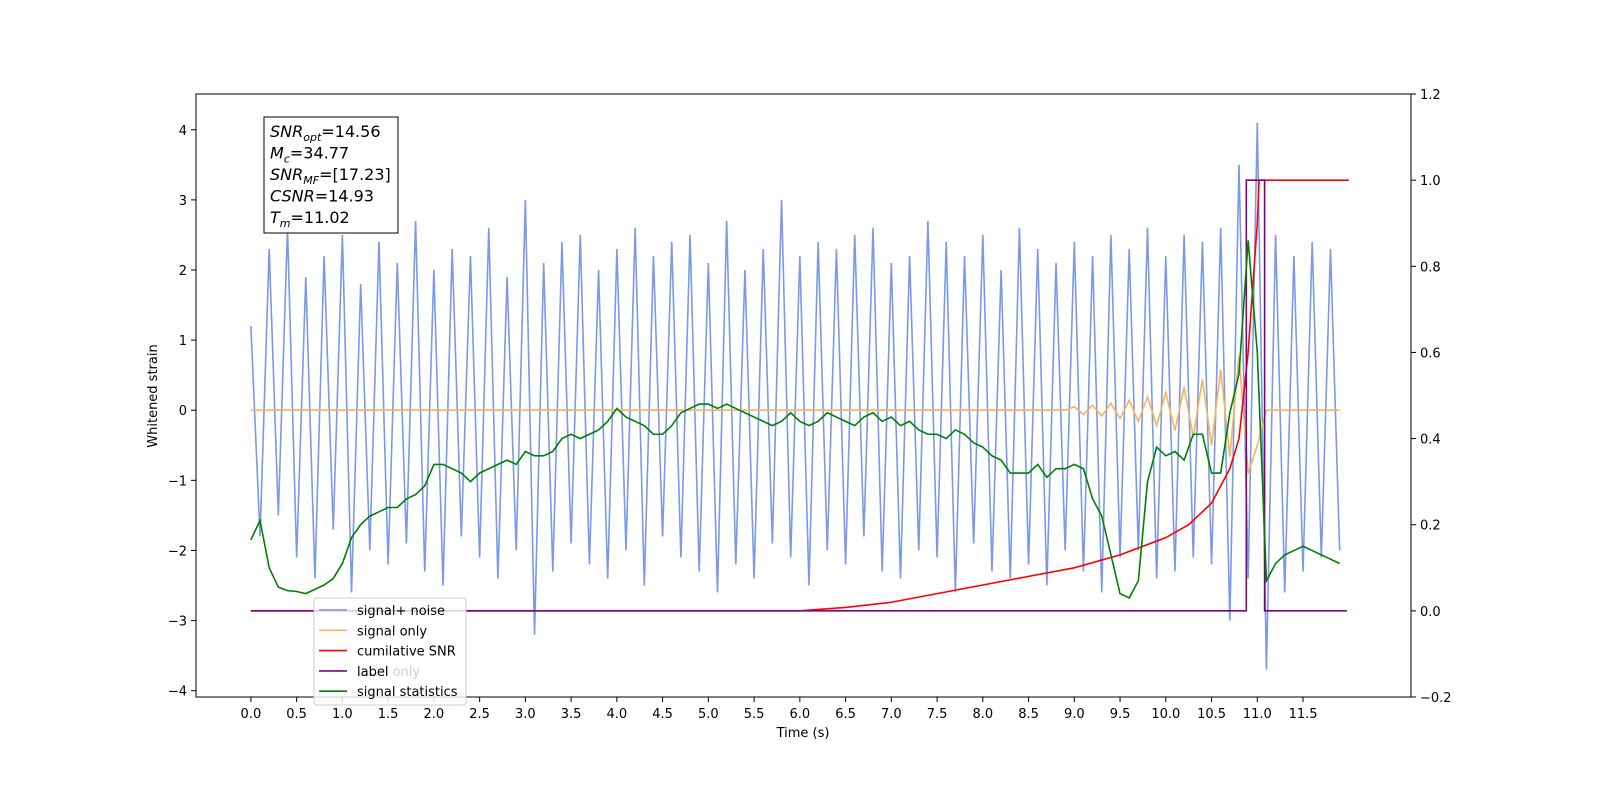 This screenshot has width=1600, height=804. I want to click on x-tick-label: 6.0, so click(799, 714).